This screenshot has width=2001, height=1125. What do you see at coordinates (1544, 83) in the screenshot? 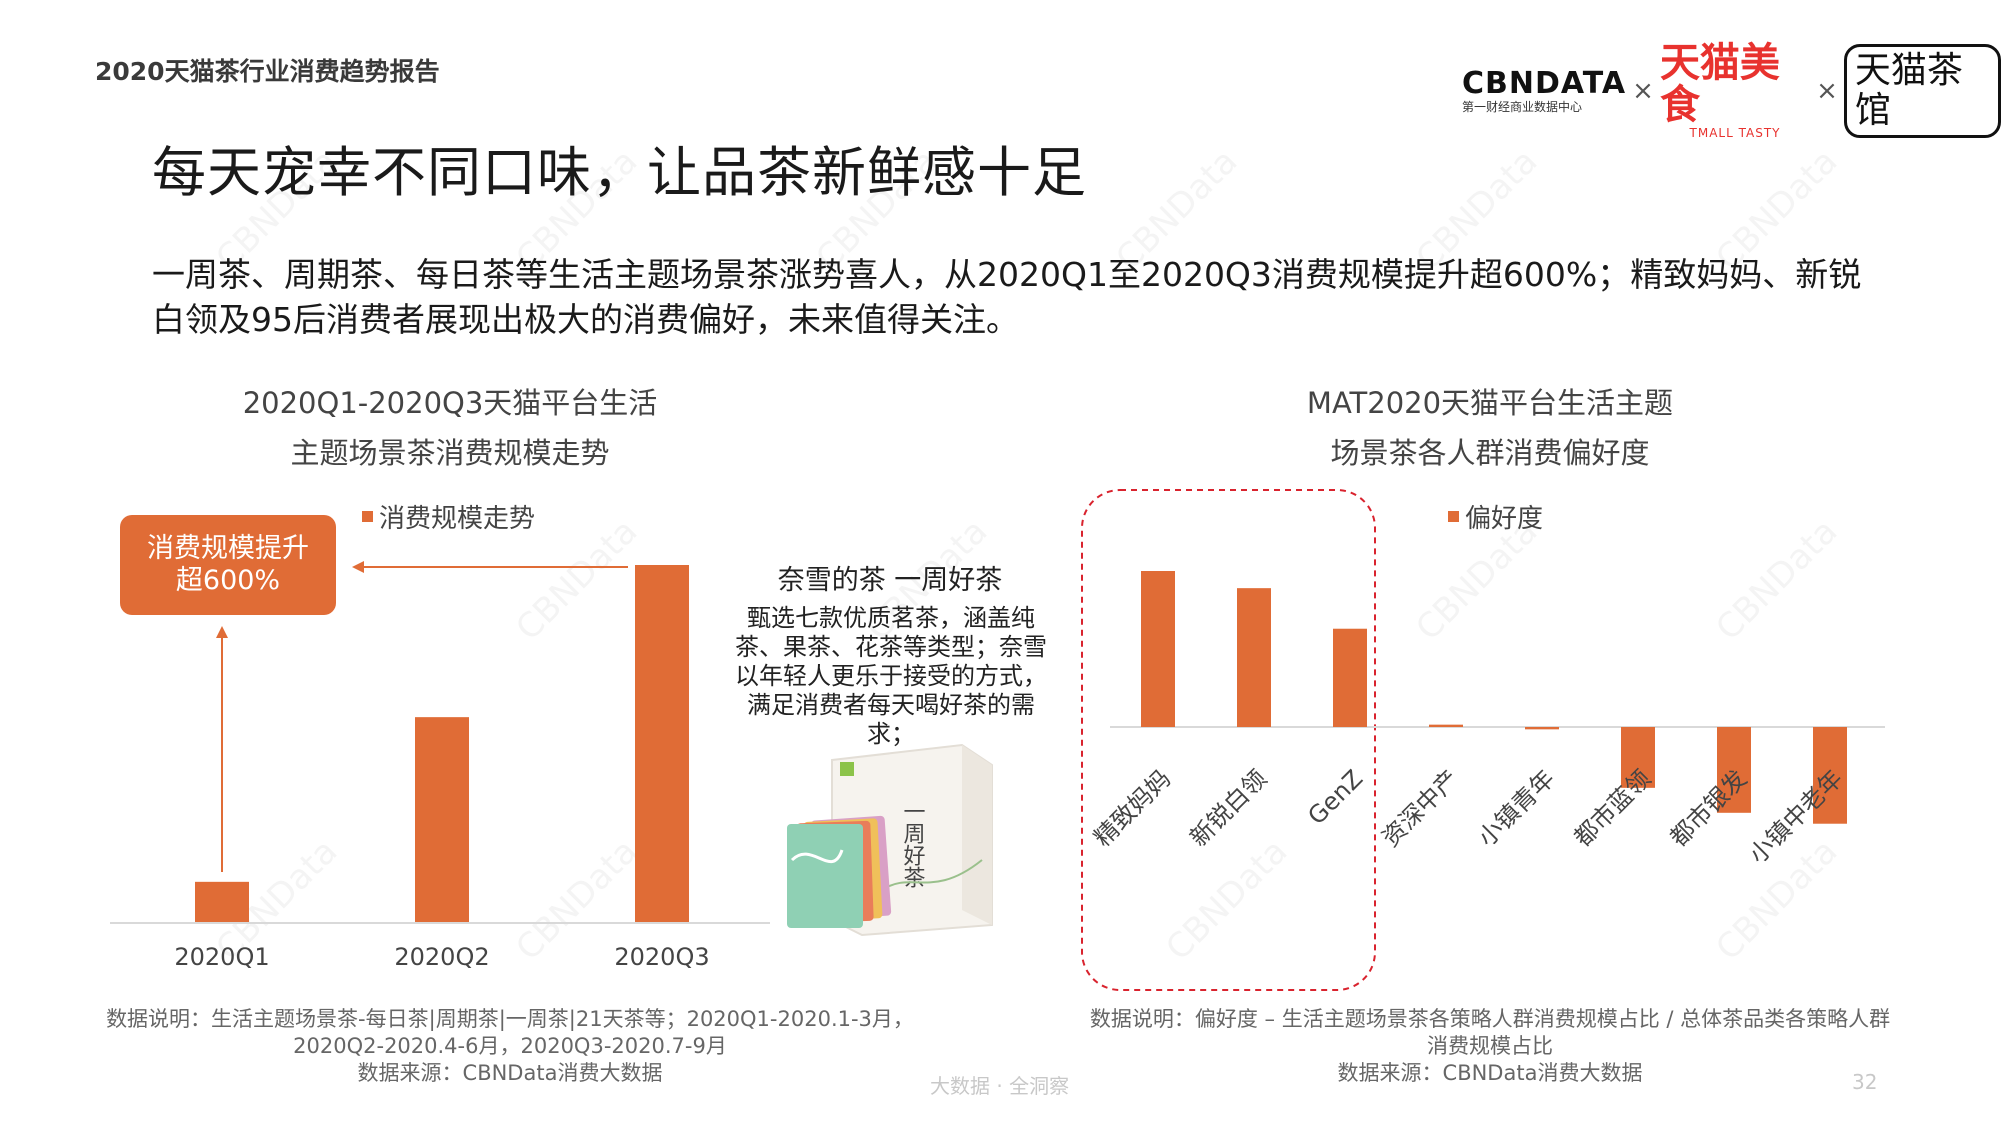
I see `cbndata-logo-text: CBNDATA` at bounding box center [1544, 83].